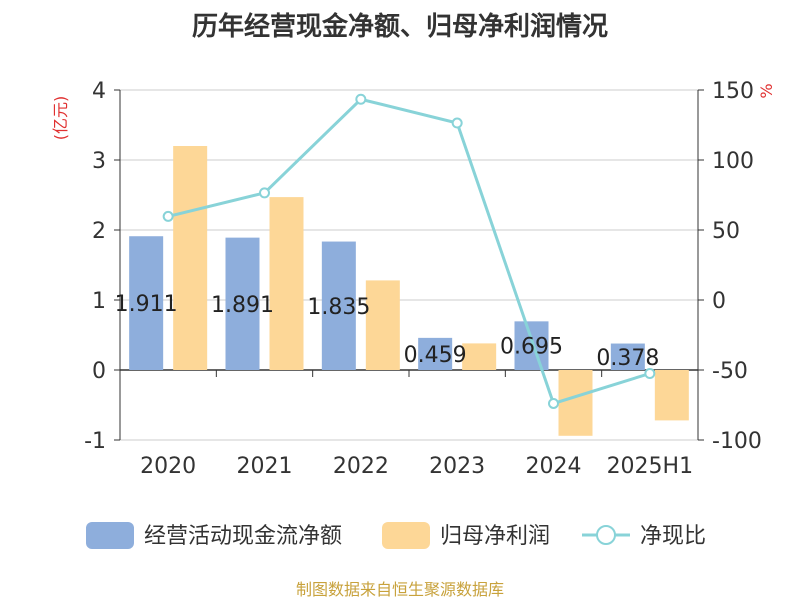 The image size is (800, 600). What do you see at coordinates (99, 301) in the screenshot?
I see `y-left-tick-label: 1` at bounding box center [99, 301].